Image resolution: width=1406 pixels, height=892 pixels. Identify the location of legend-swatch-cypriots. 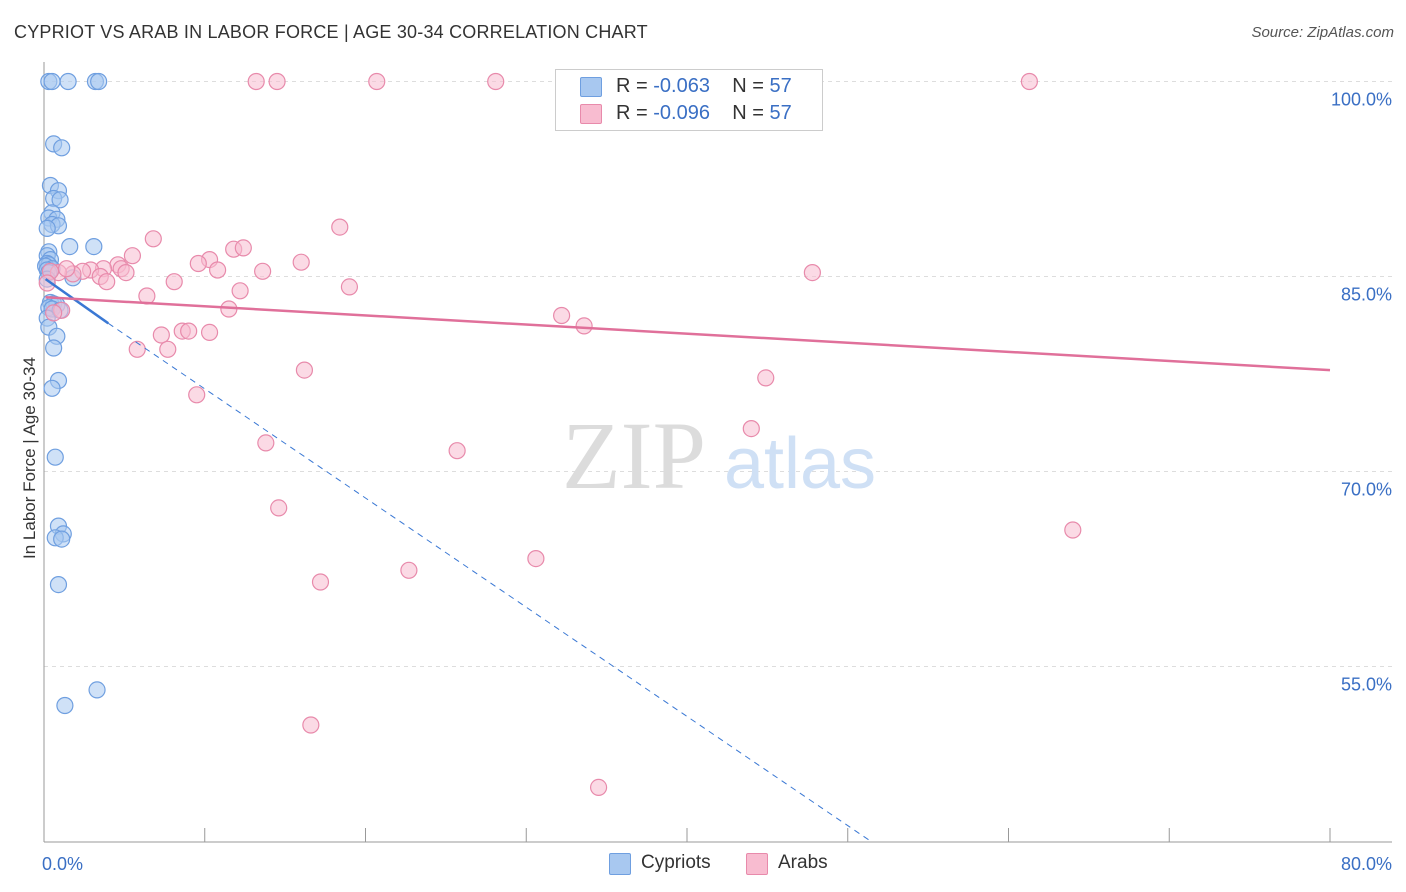
(591, 87).